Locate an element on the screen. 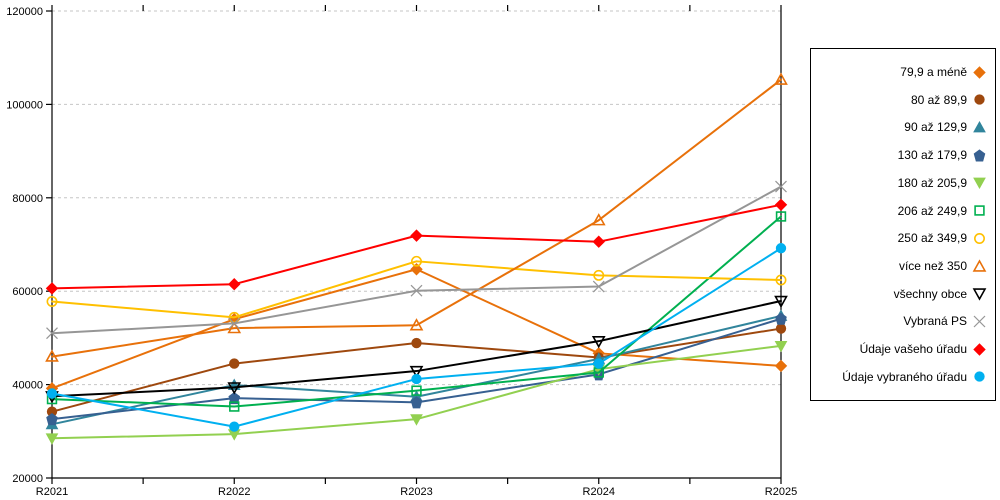  legend-item-label: Údaje vybraného úřadu is located at coordinates (904, 376).